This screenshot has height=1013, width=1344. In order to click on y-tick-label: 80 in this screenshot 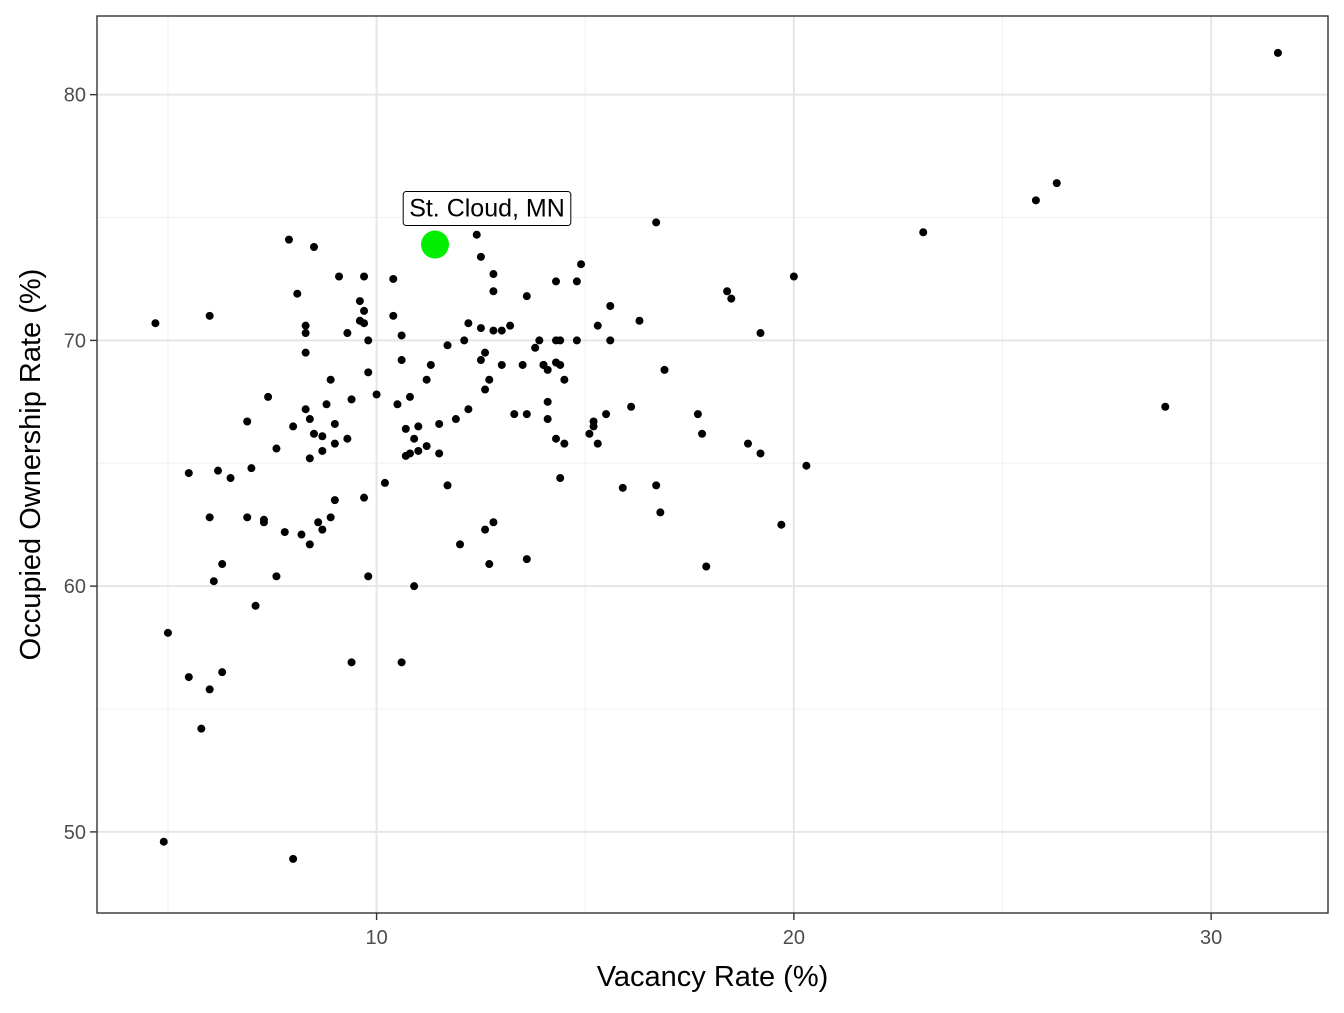, I will do `click(75, 96)`.